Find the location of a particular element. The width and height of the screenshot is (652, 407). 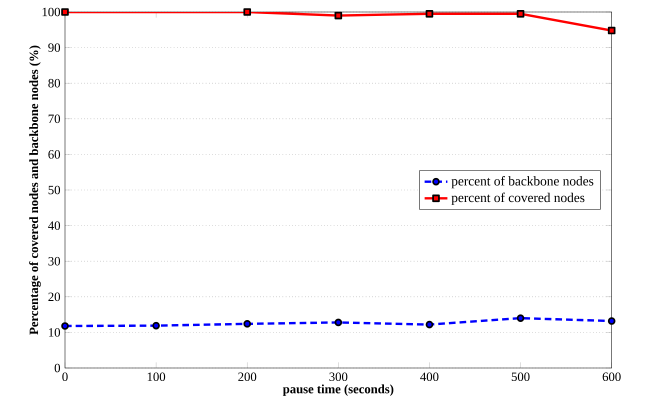

x-tick-label: 200 is located at coordinates (247, 377).